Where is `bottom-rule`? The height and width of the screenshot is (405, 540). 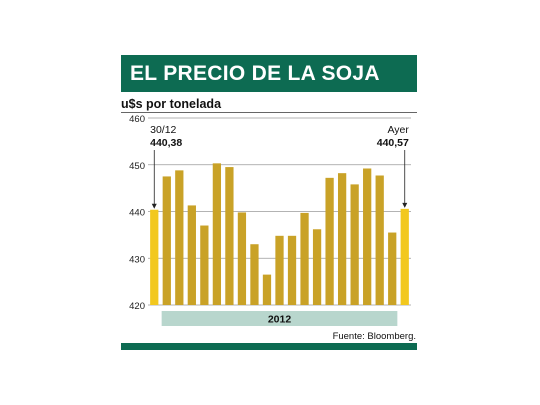 bottom-rule is located at coordinates (269, 346).